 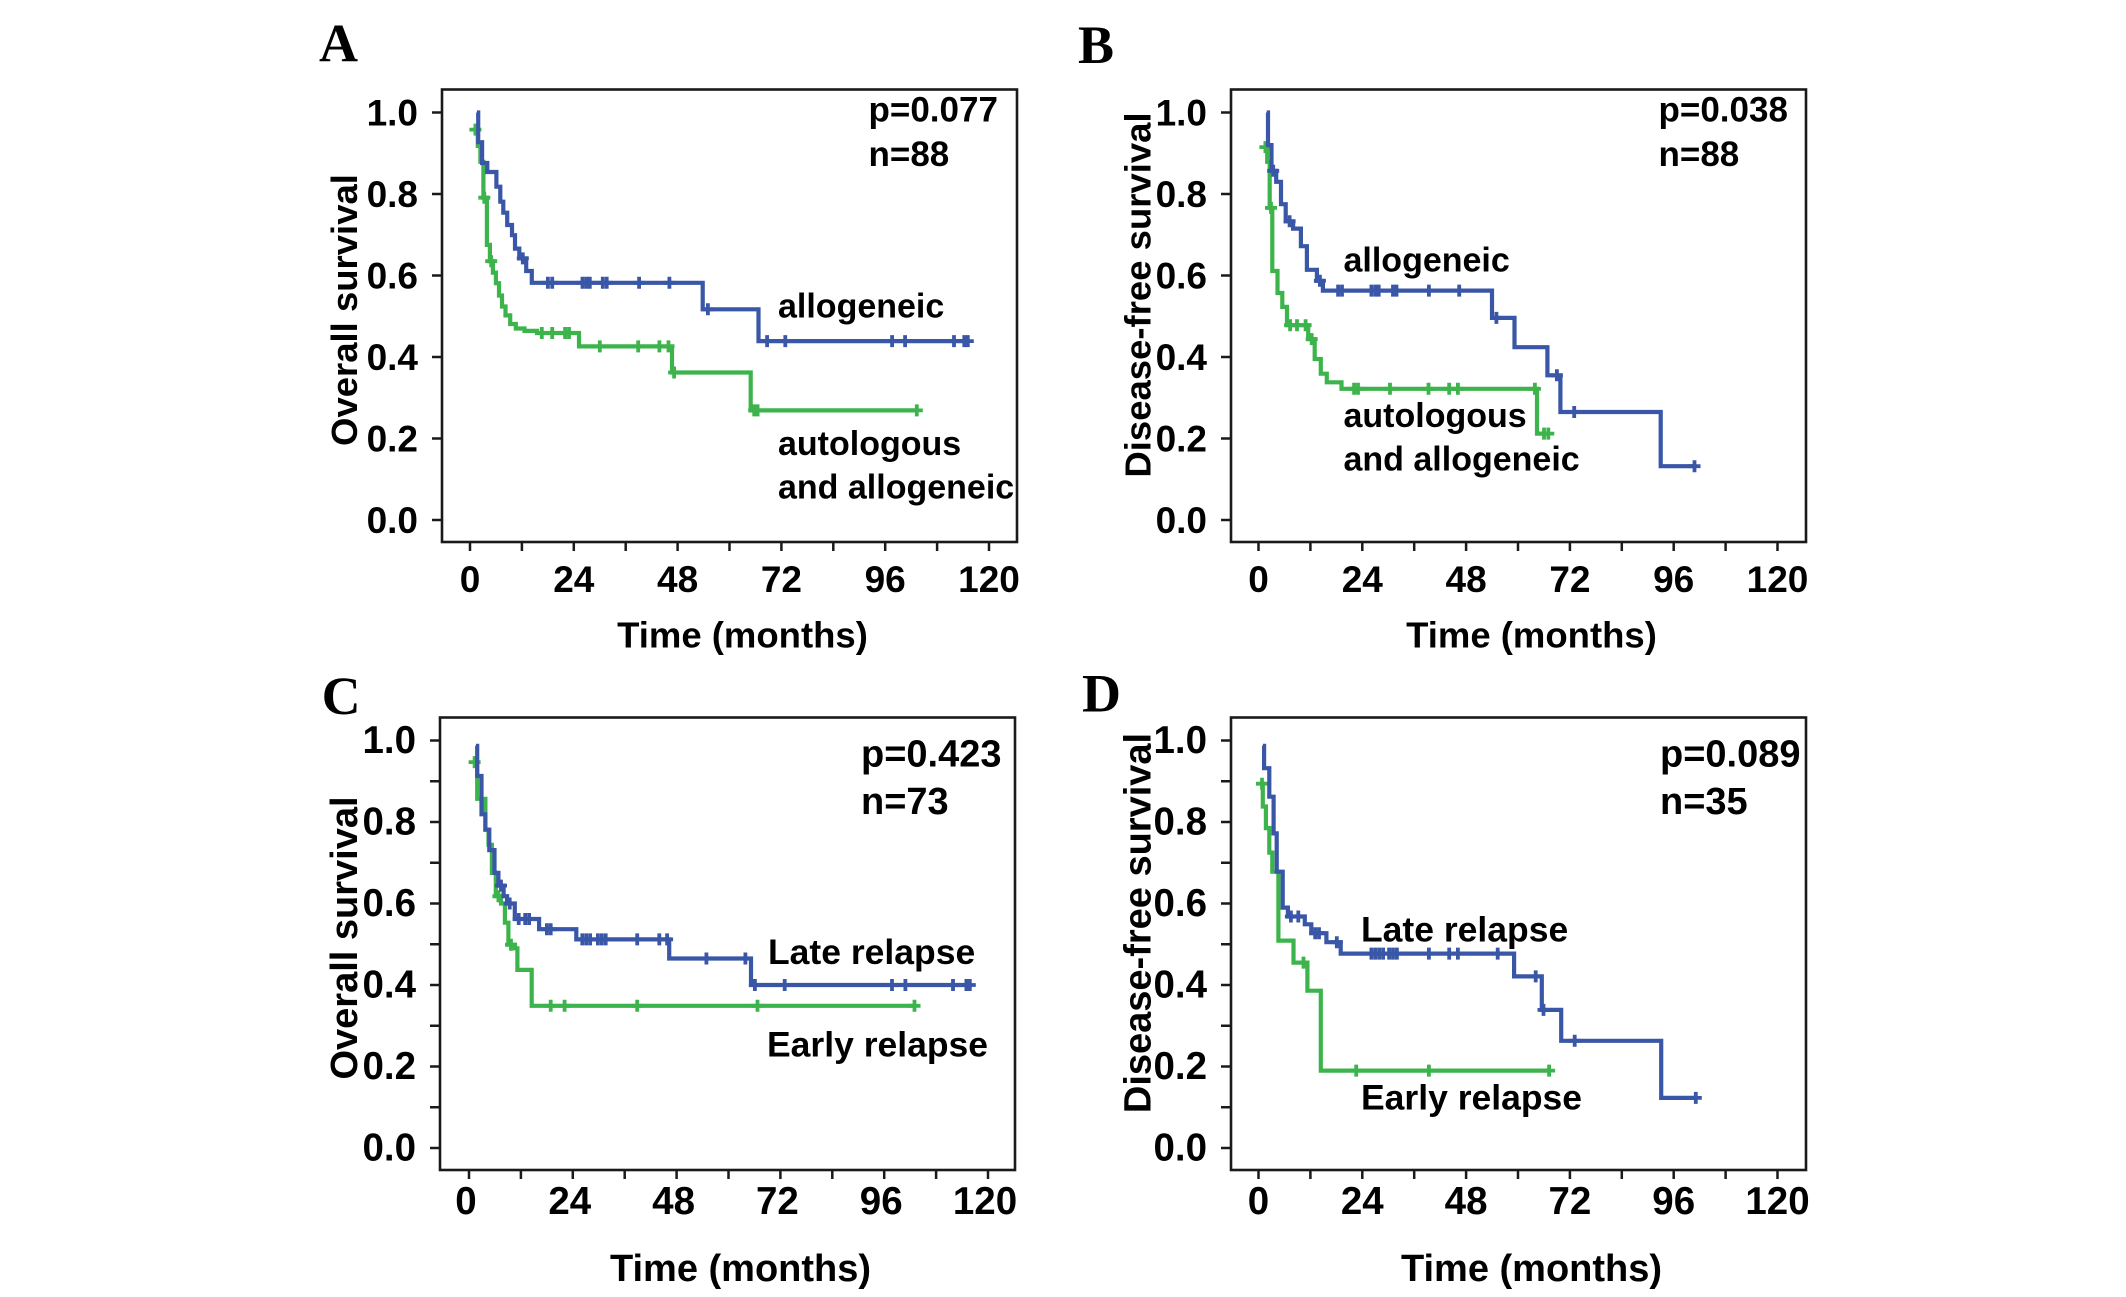 What do you see at coordinates (338, 44) in the screenshot?
I see `svg-text: A` at bounding box center [338, 44].